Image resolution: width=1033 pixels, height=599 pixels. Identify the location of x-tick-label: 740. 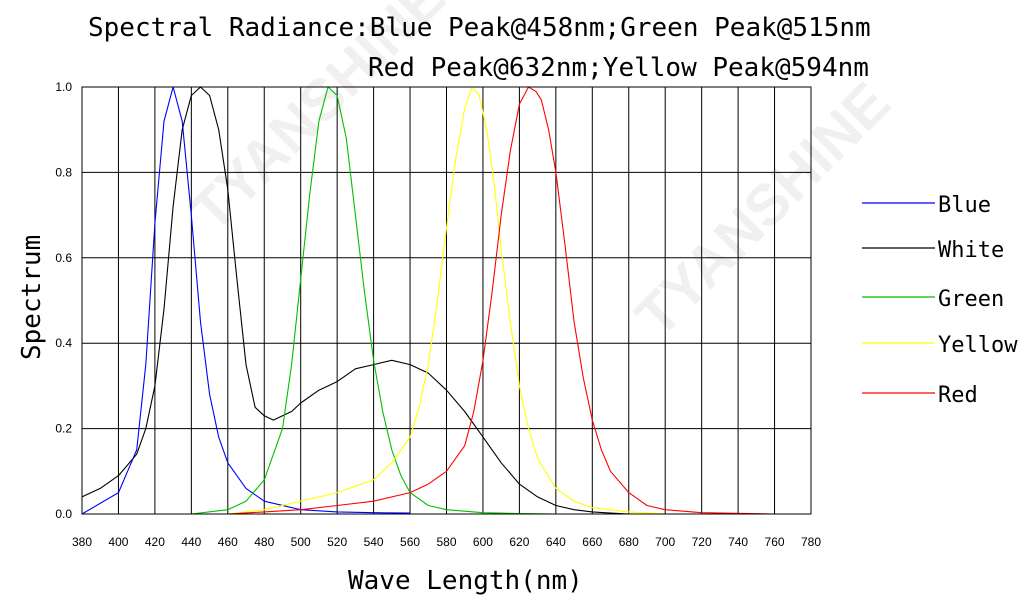
(738, 542).